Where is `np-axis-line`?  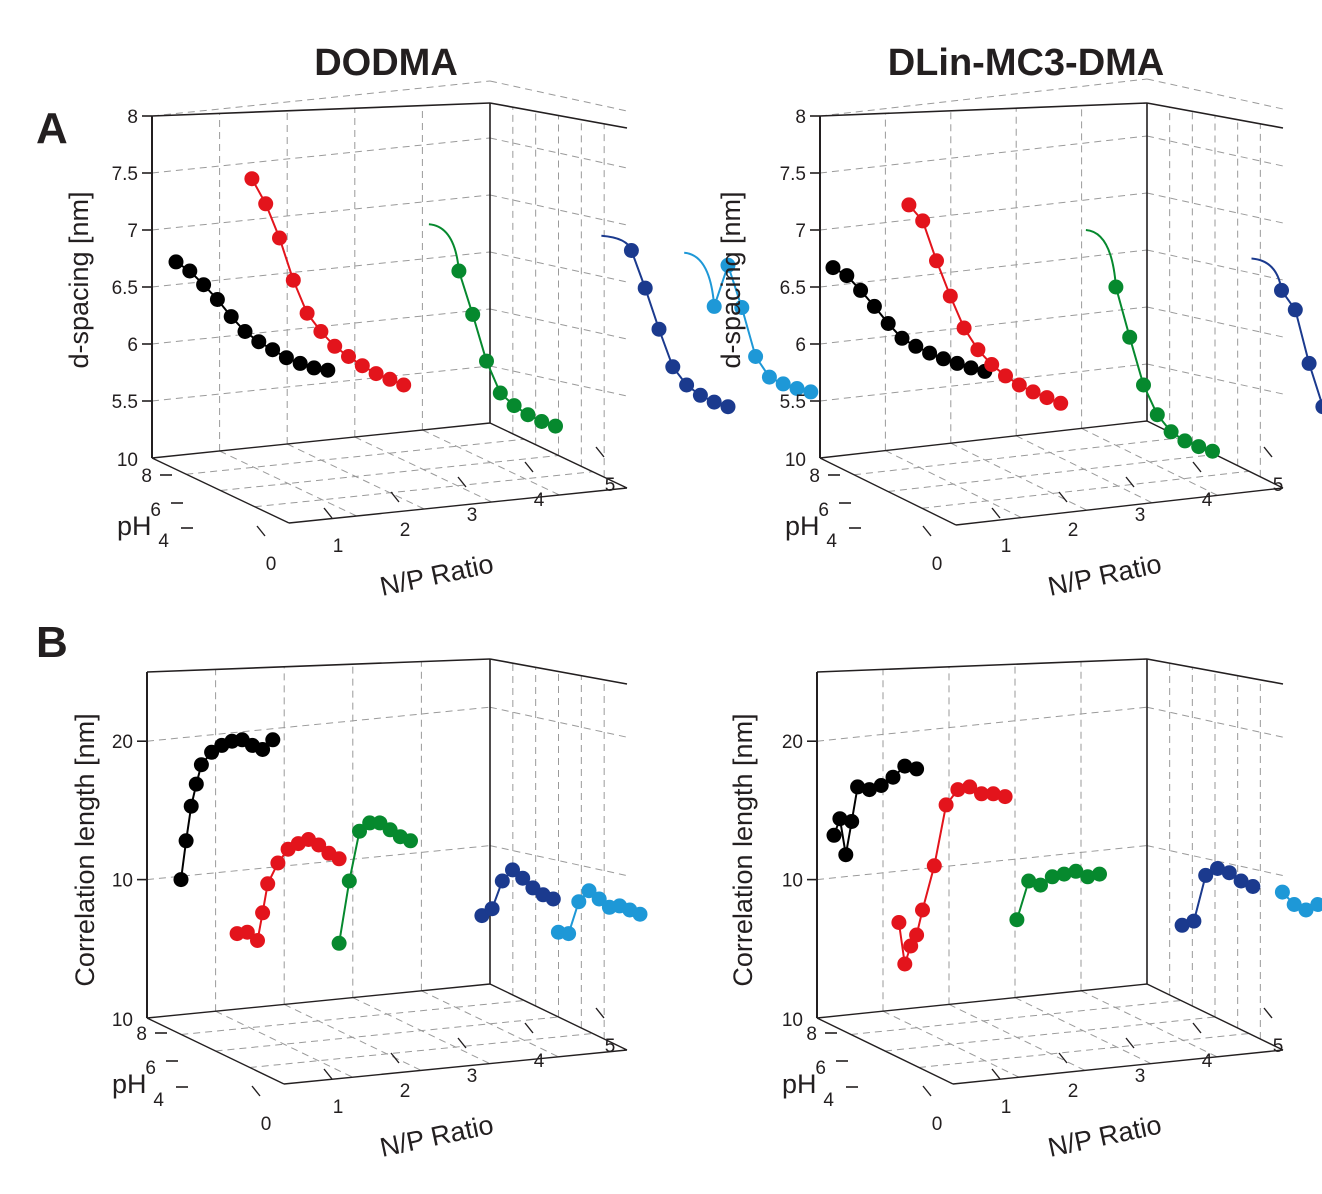 np-axis-line is located at coordinates (455, 1067).